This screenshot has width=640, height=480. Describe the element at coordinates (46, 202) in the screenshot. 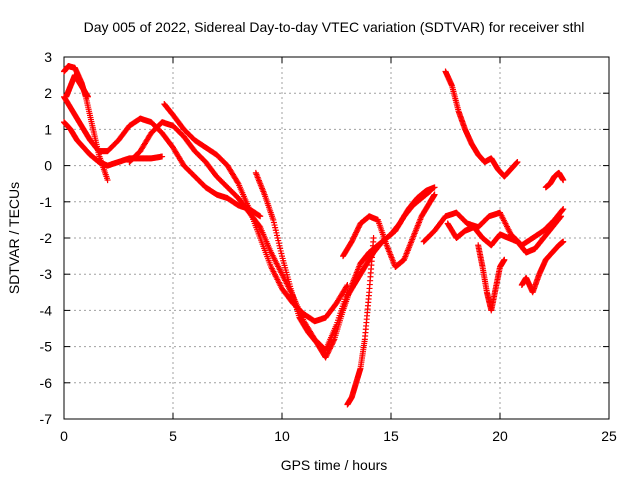

I see `y-tick-label: -1` at that location.